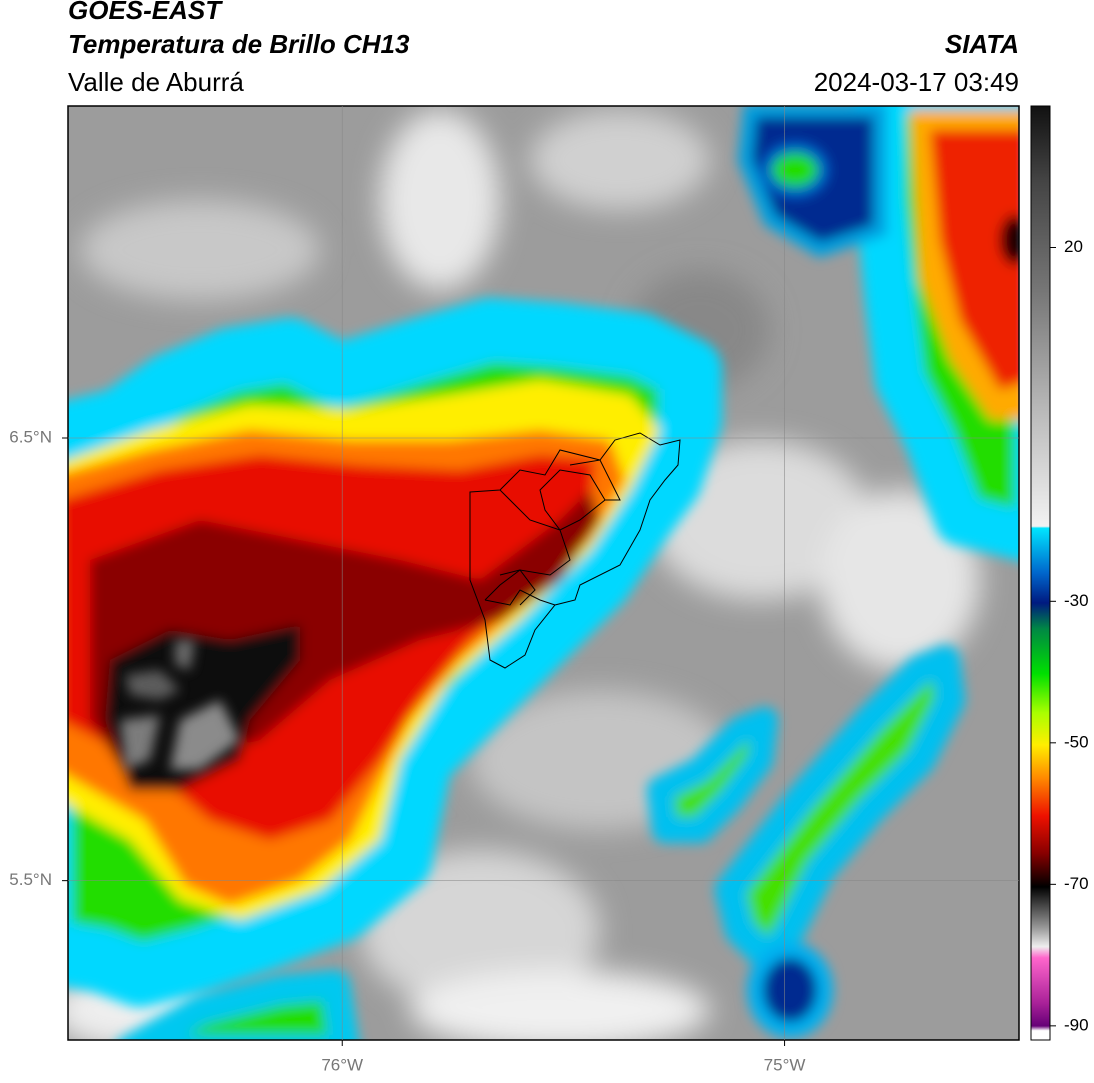 This screenshot has width=1094, height=1083. Describe the element at coordinates (1040, 573) in the screenshot. I see `colorbar` at that location.